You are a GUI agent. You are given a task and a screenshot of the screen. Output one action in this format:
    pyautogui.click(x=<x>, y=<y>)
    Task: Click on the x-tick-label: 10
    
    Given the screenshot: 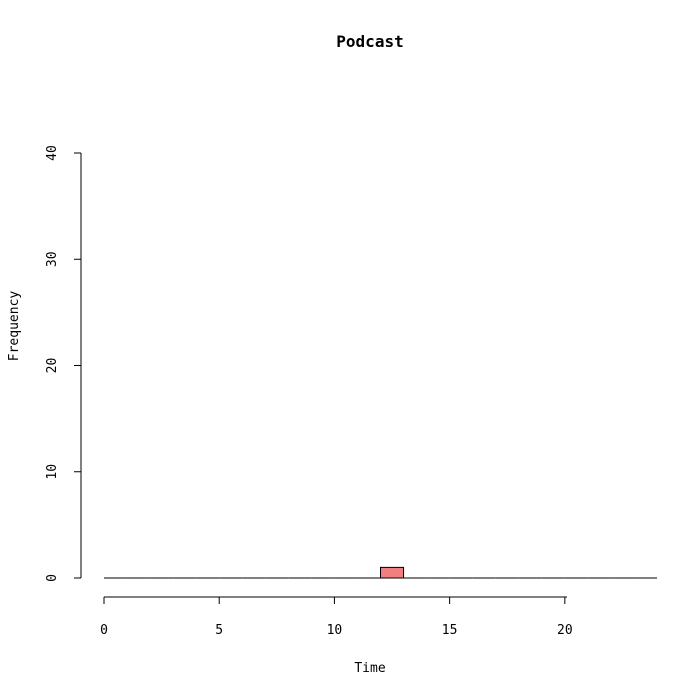 What is the action you would take?
    pyautogui.click(x=335, y=630)
    